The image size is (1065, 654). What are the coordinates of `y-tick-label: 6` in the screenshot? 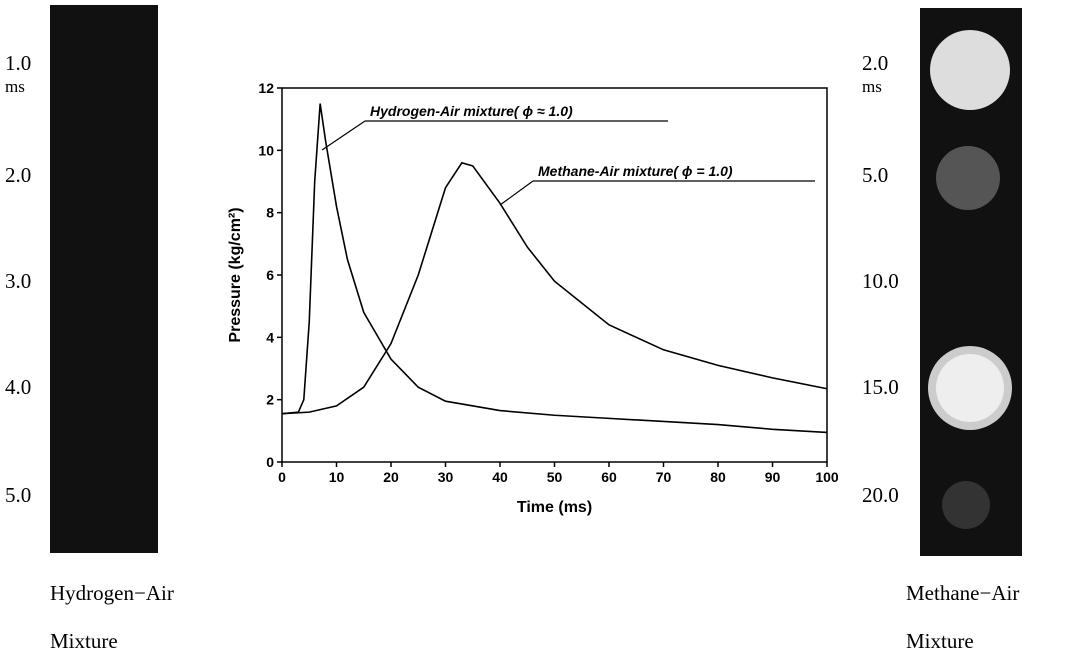 It's located at (270, 275).